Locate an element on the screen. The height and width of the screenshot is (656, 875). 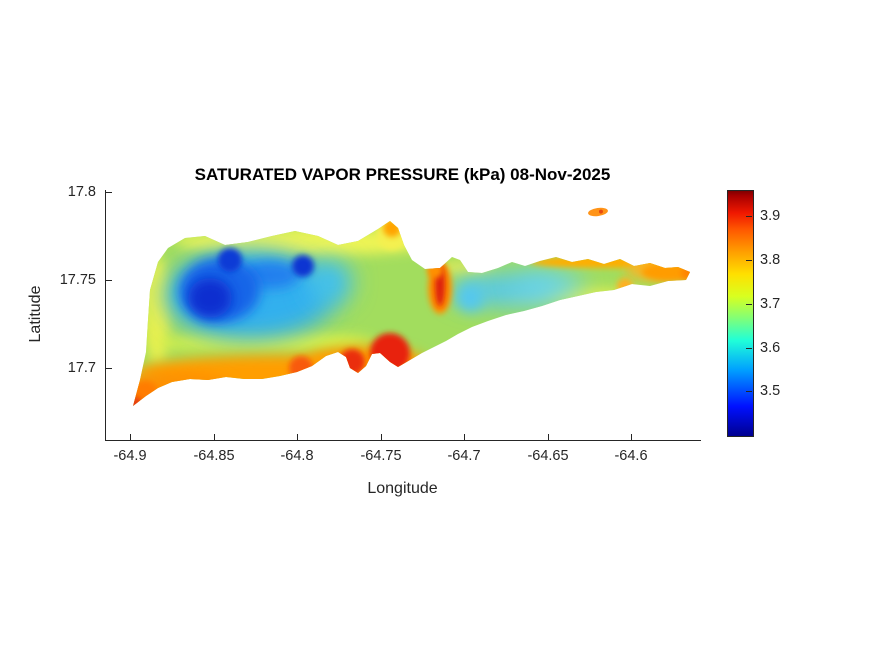
x-axis-label: Longitude is located at coordinates (402, 488).